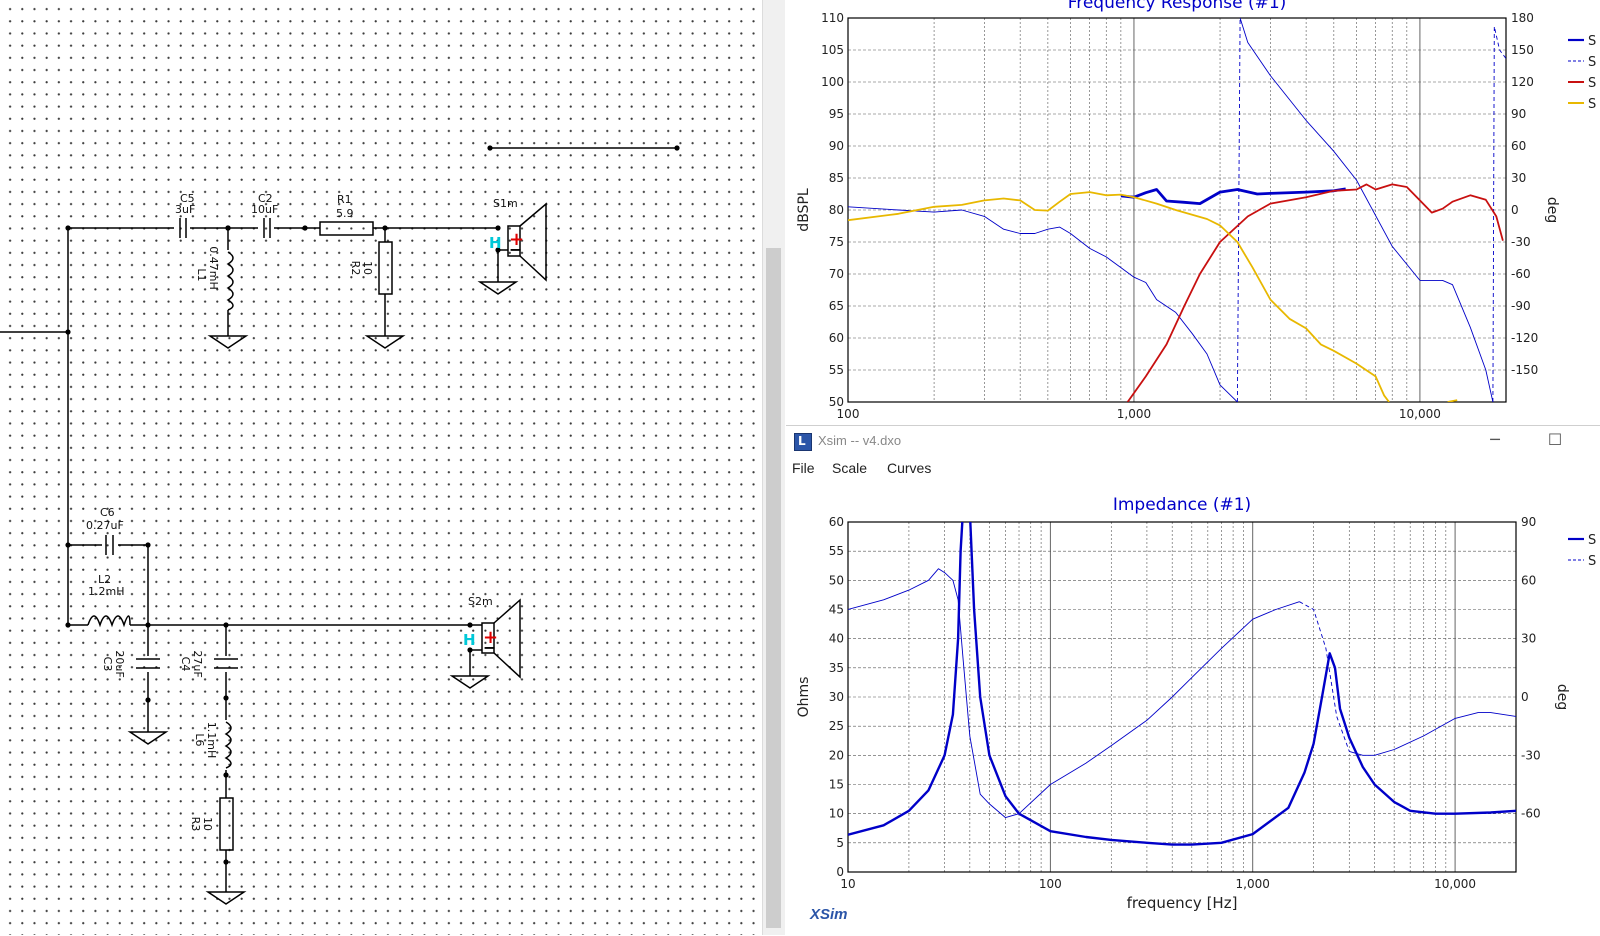  I want to click on scrollbar-thumb, so click(773, 588).